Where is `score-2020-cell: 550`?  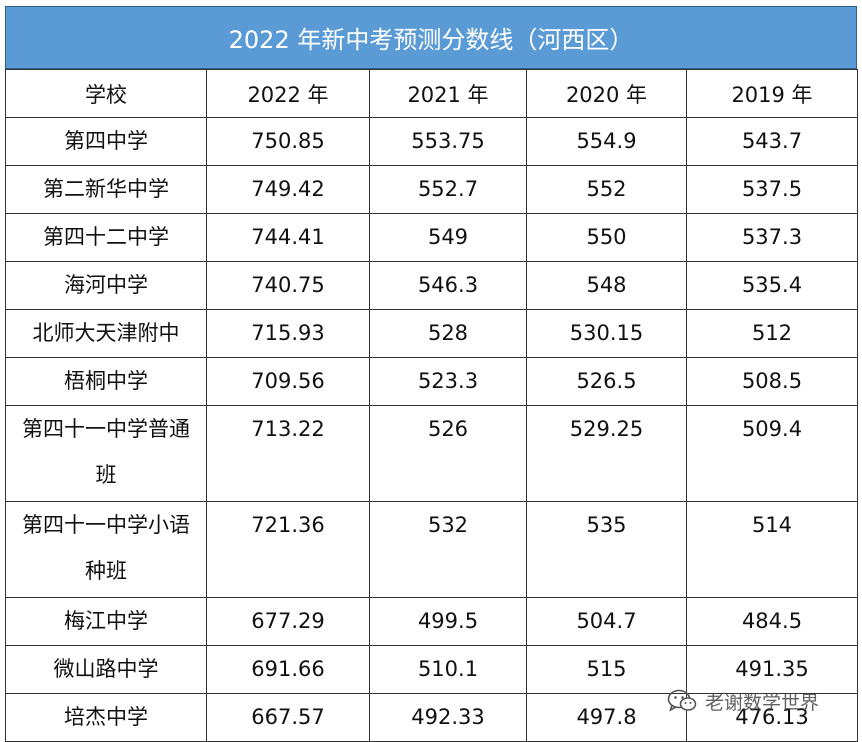 score-2020-cell: 550 is located at coordinates (606, 237).